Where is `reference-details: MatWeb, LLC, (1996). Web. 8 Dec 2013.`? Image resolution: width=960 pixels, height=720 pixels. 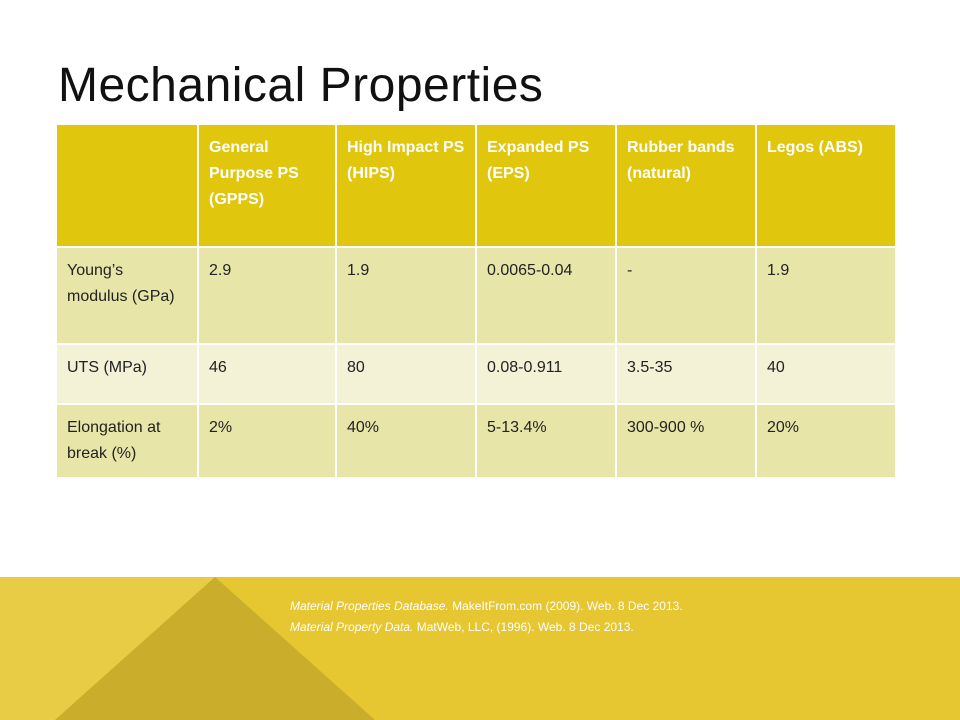
reference-details: MatWeb, LLC, (1996). Web. 8 Dec 2013. is located at coordinates (525, 627).